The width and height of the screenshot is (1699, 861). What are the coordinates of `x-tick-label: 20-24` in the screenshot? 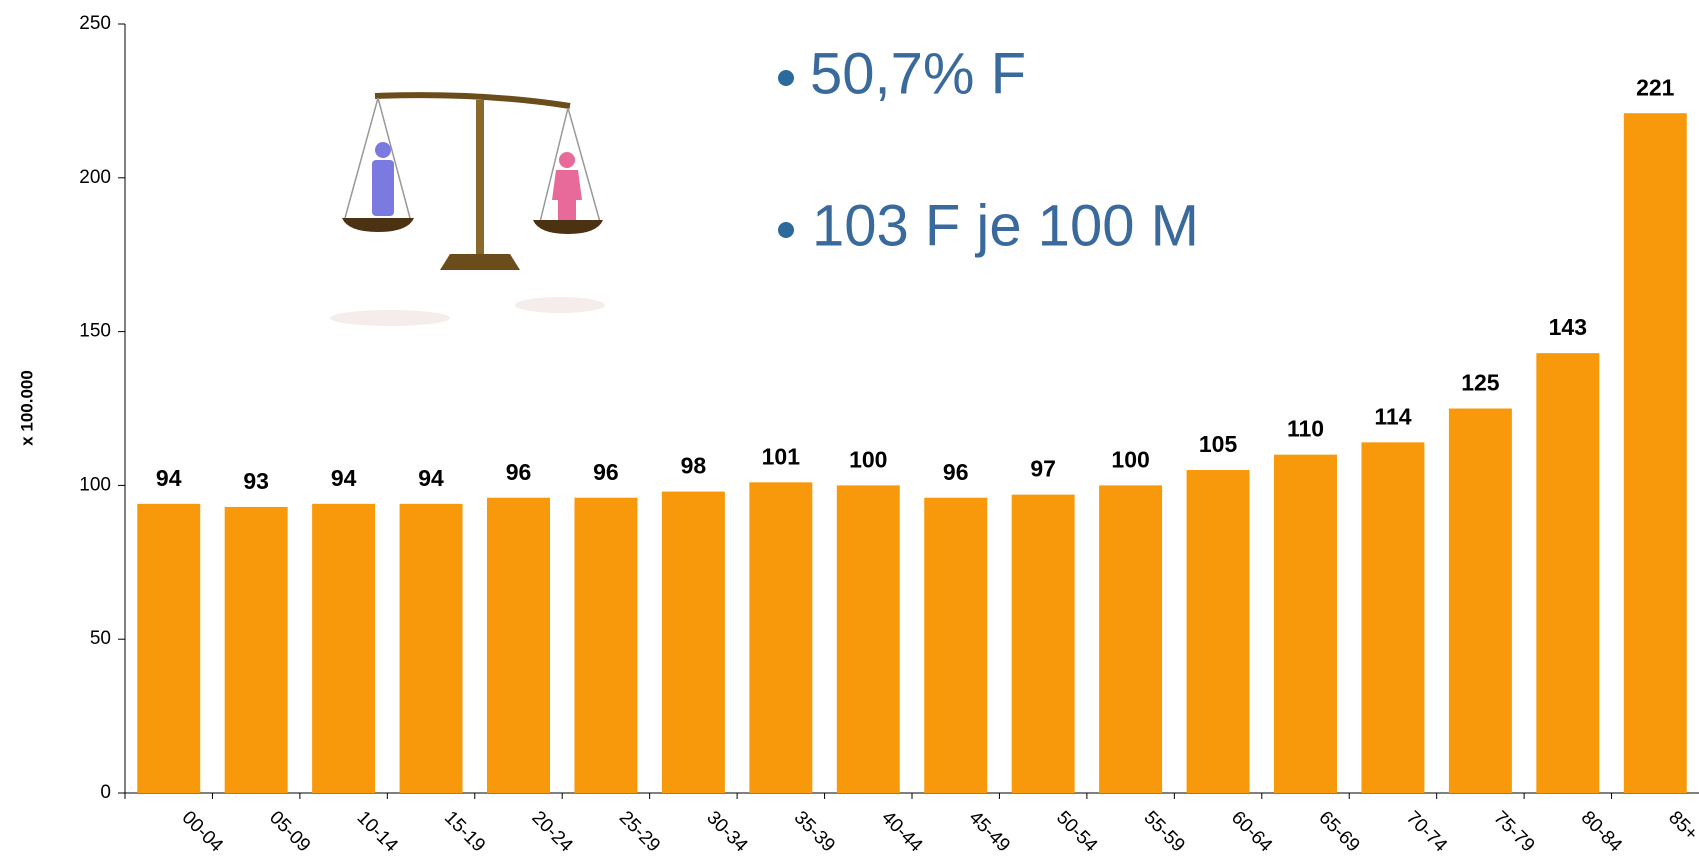 It's located at (552, 832).